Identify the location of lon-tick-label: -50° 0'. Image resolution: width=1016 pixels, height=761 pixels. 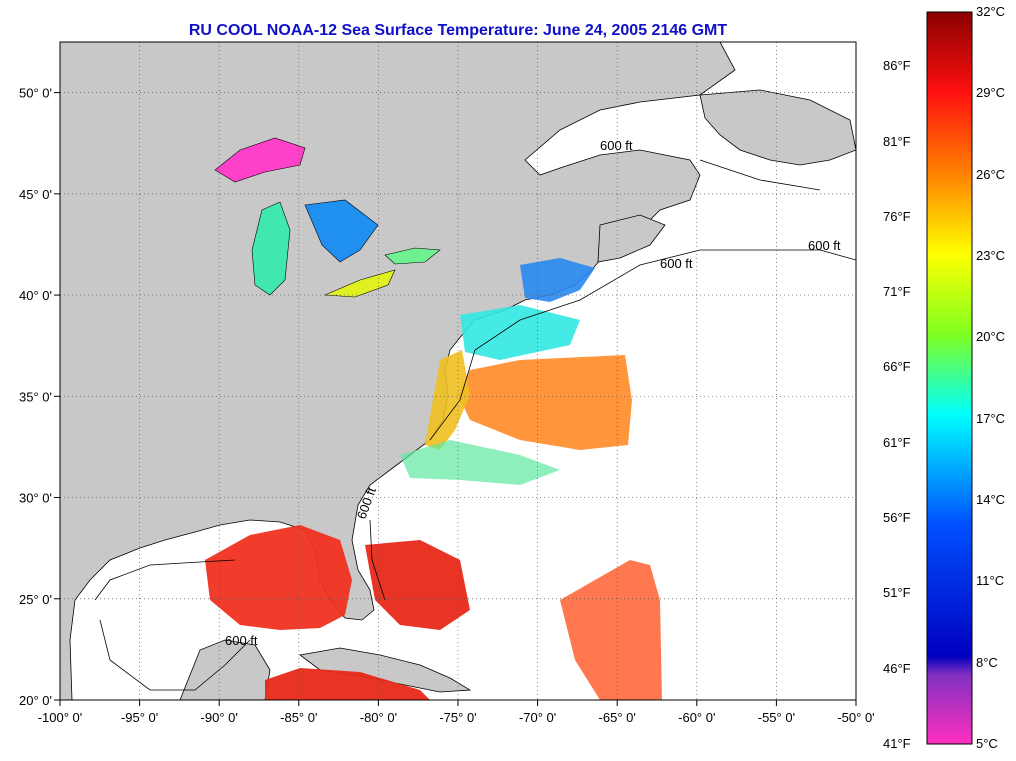
(855, 717).